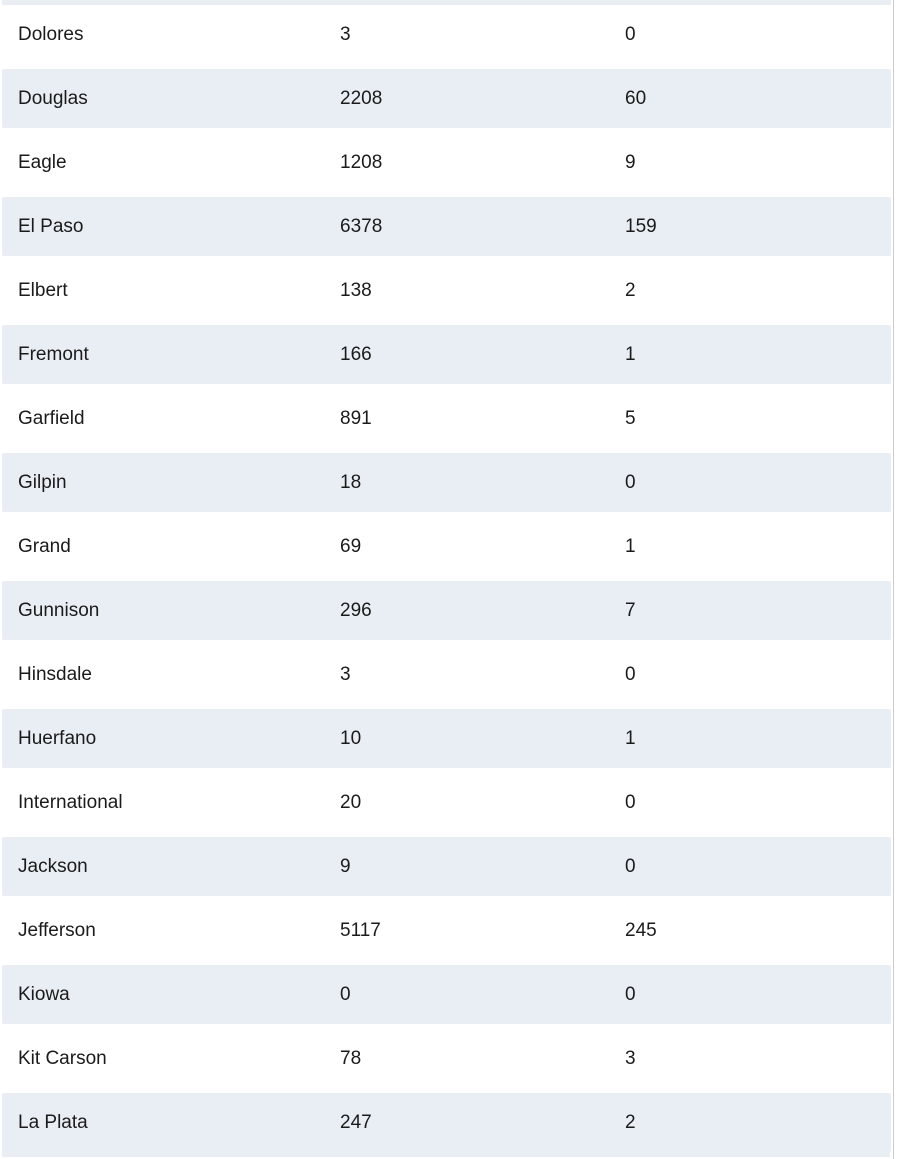 Image resolution: width=902 pixels, height=1159 pixels. Describe the element at coordinates (361, 226) in the screenshot. I see `value-1-cell: 6378` at that location.